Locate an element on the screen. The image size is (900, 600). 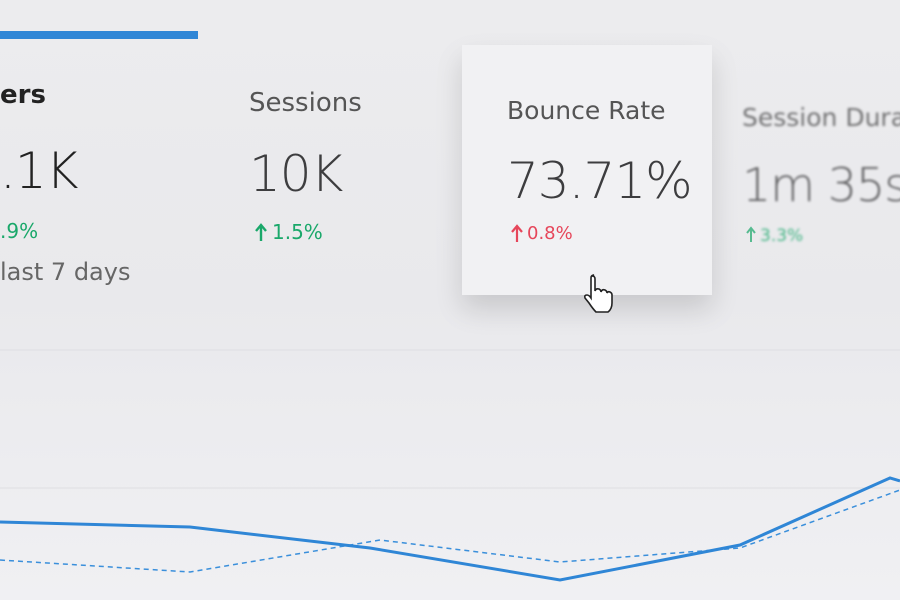
hand-cursor is located at coordinates (598, 293).